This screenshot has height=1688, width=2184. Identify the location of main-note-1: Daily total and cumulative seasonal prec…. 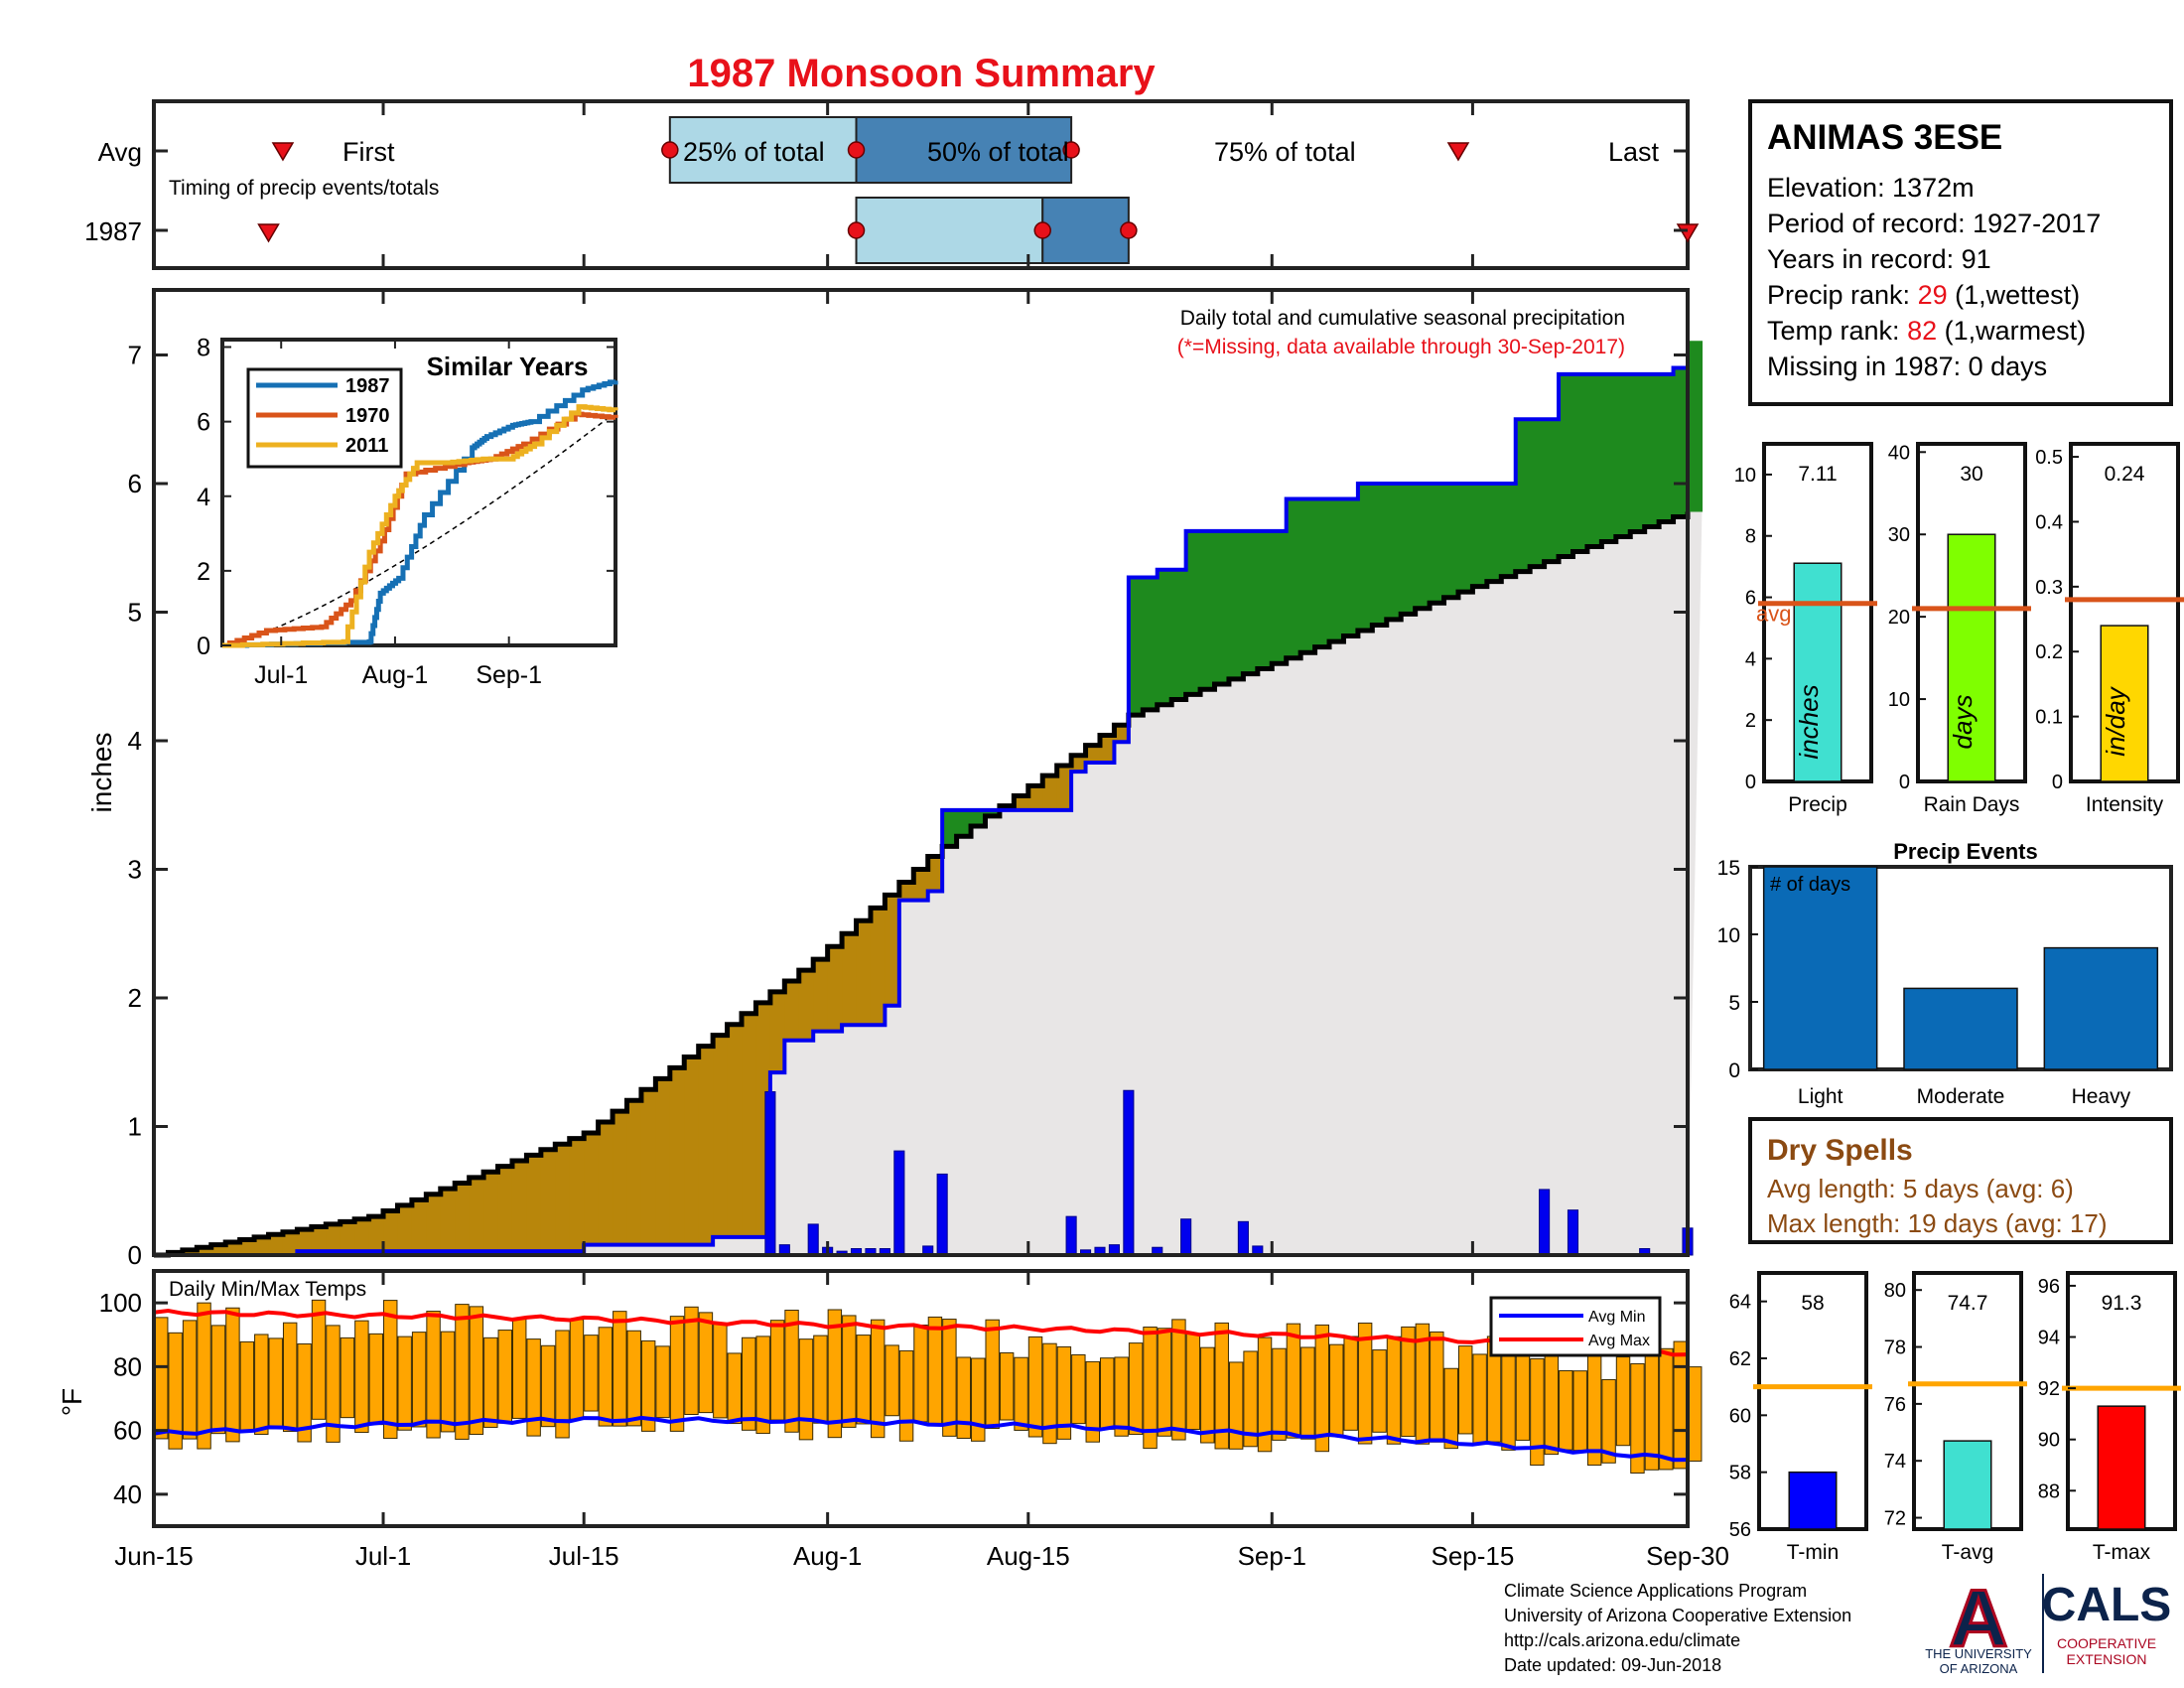
(1402, 318).